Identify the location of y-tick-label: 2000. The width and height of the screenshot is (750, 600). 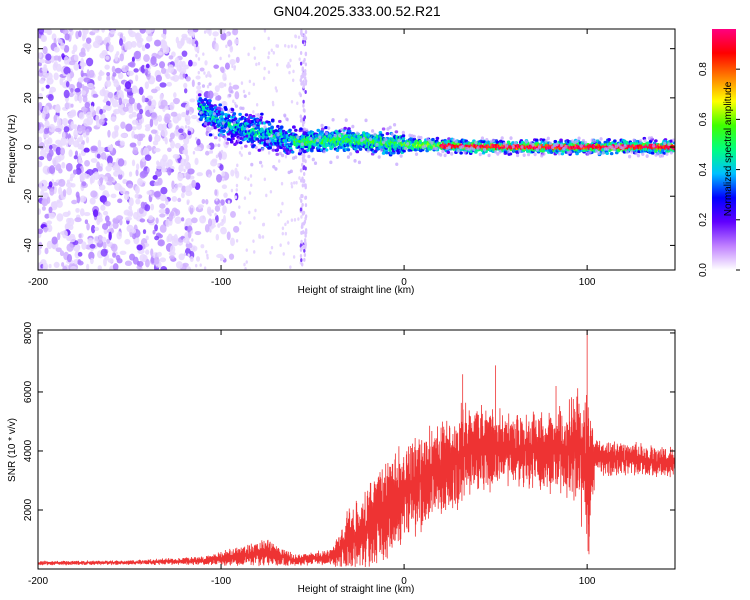
(28, 509).